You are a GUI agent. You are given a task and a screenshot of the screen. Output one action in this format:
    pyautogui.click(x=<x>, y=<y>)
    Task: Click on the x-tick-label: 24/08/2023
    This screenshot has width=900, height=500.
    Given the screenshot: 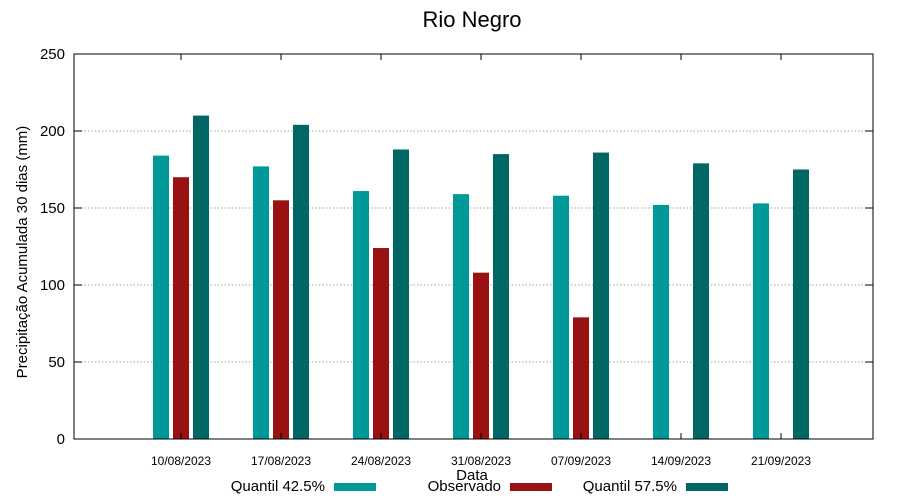 What is the action you would take?
    pyautogui.click(x=381, y=461)
    